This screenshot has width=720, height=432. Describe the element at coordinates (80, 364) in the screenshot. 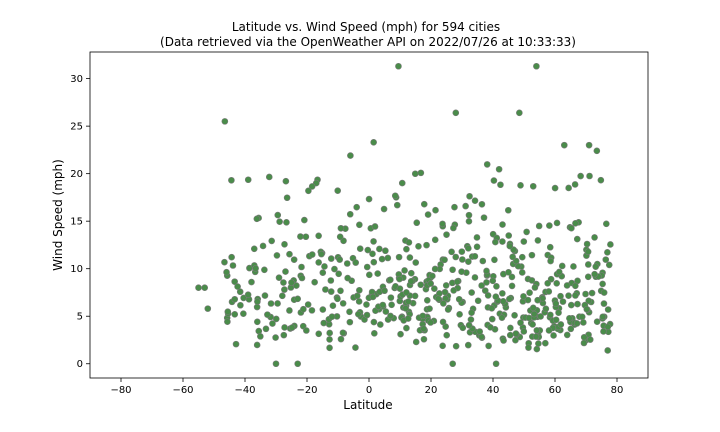

I see `y-tick-label: 0` at that location.